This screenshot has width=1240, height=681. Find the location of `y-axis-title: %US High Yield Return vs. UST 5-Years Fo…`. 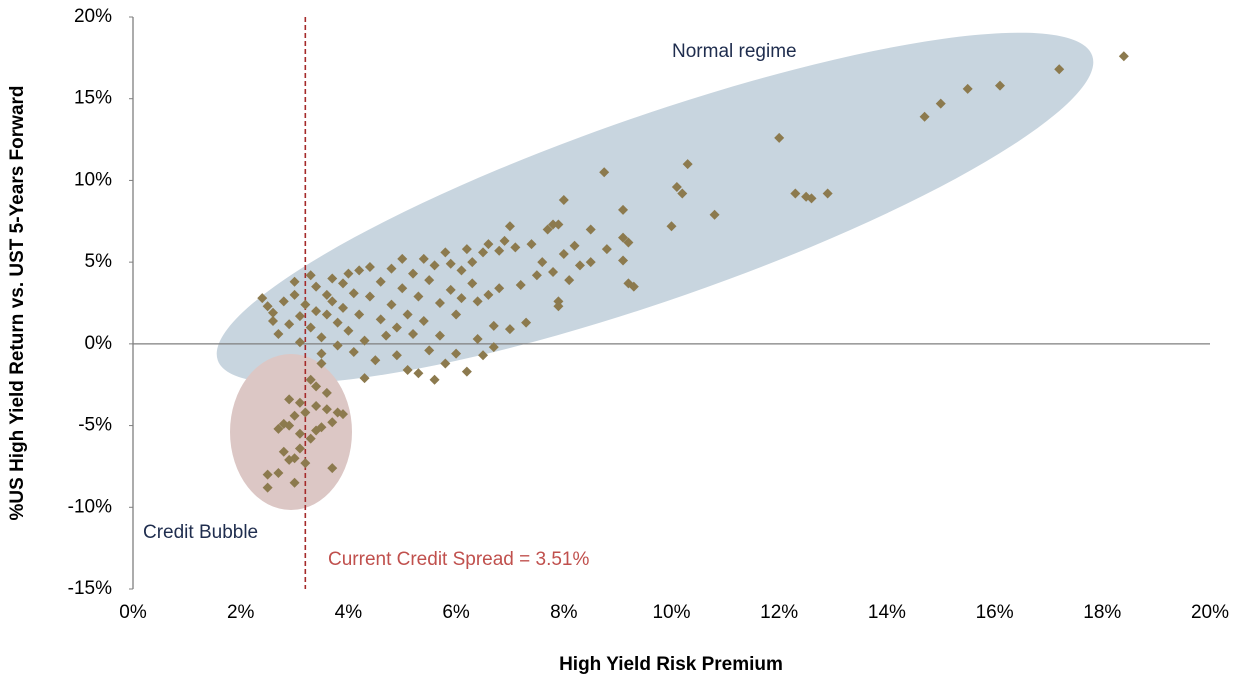

y-axis-title: %US High Yield Return vs. UST 5-Years Fo… is located at coordinates (17, 302).